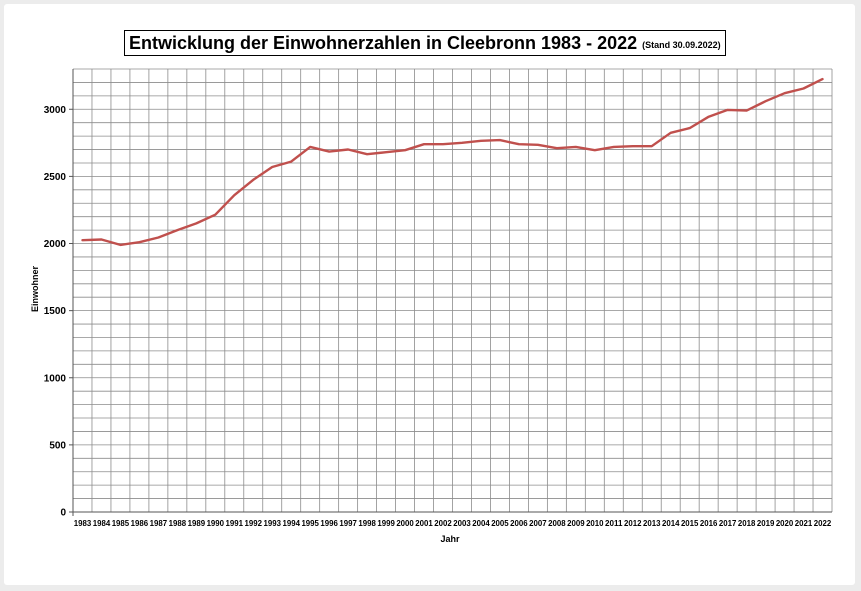 The image size is (861, 591). I want to click on x-tick-label: 2002, so click(443, 523).